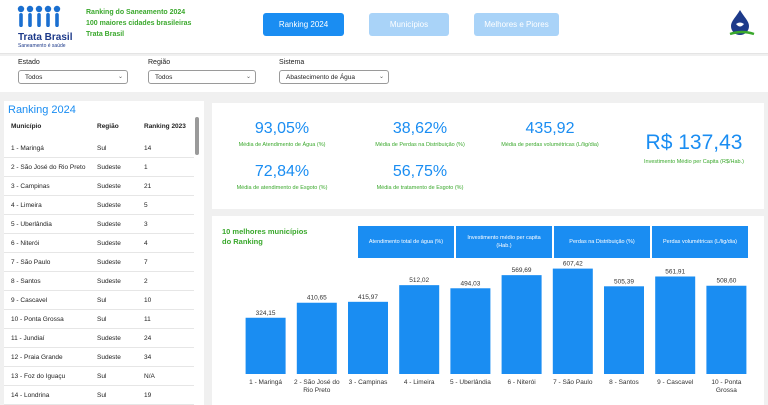  What do you see at coordinates (504, 242) in the screenshot?
I see `metric-investimento-button: Investimento médio per capita (Hab.)` at bounding box center [504, 242].